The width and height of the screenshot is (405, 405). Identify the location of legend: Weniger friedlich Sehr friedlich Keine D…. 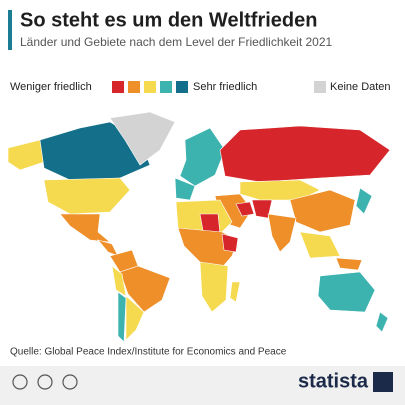
(200, 87).